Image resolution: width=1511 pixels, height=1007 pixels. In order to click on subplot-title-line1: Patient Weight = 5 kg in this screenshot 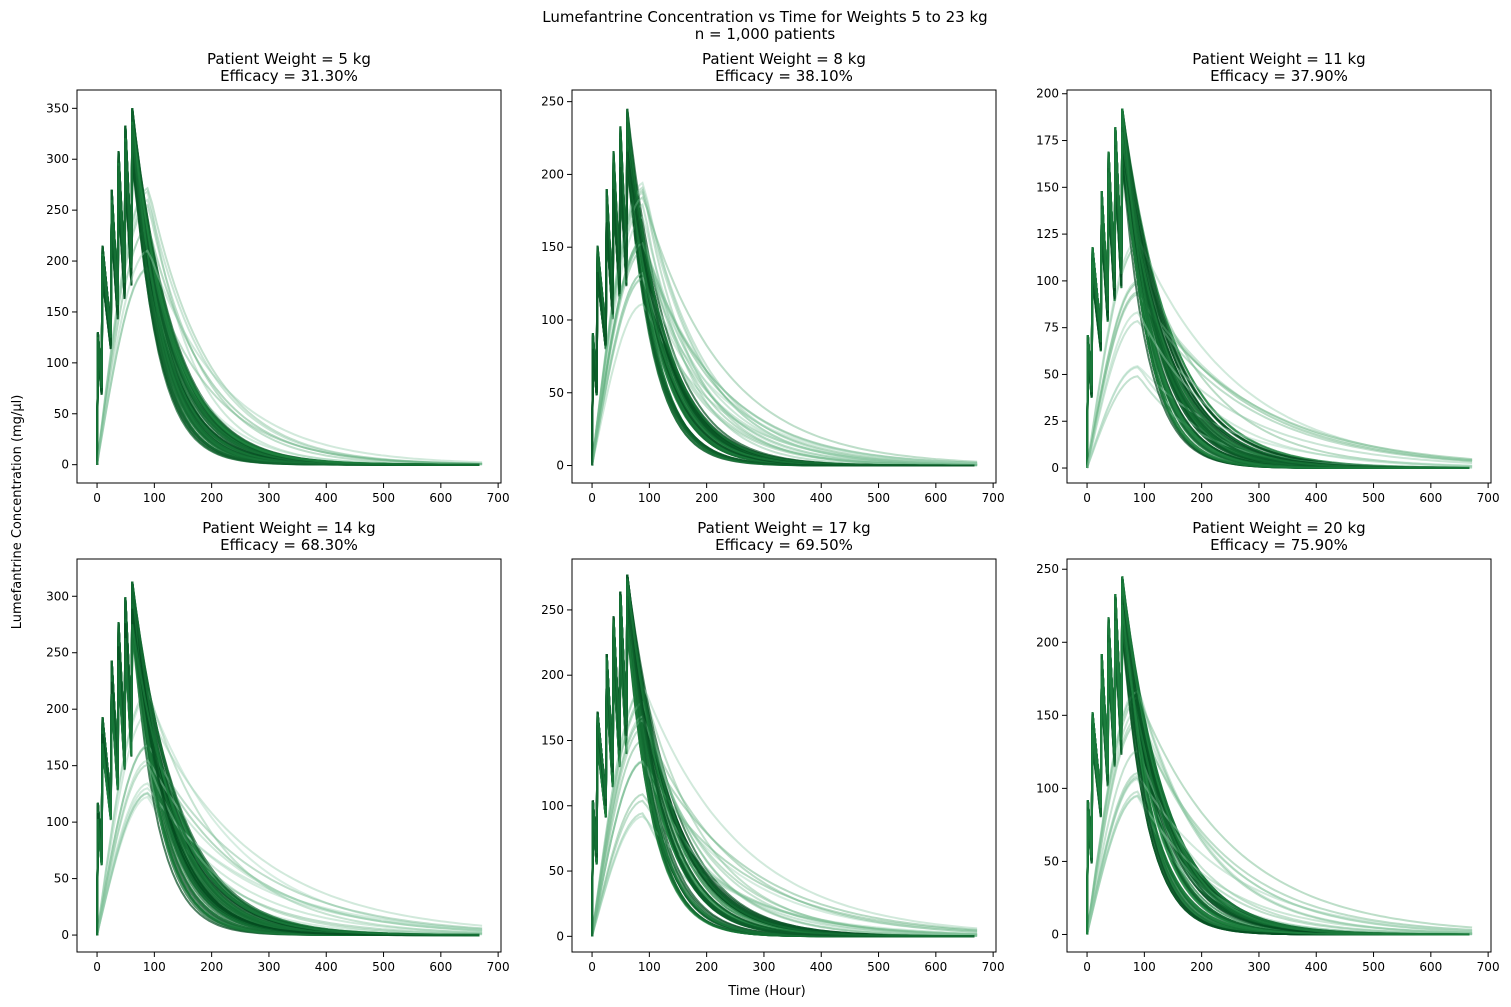, I will do `click(289, 59)`.